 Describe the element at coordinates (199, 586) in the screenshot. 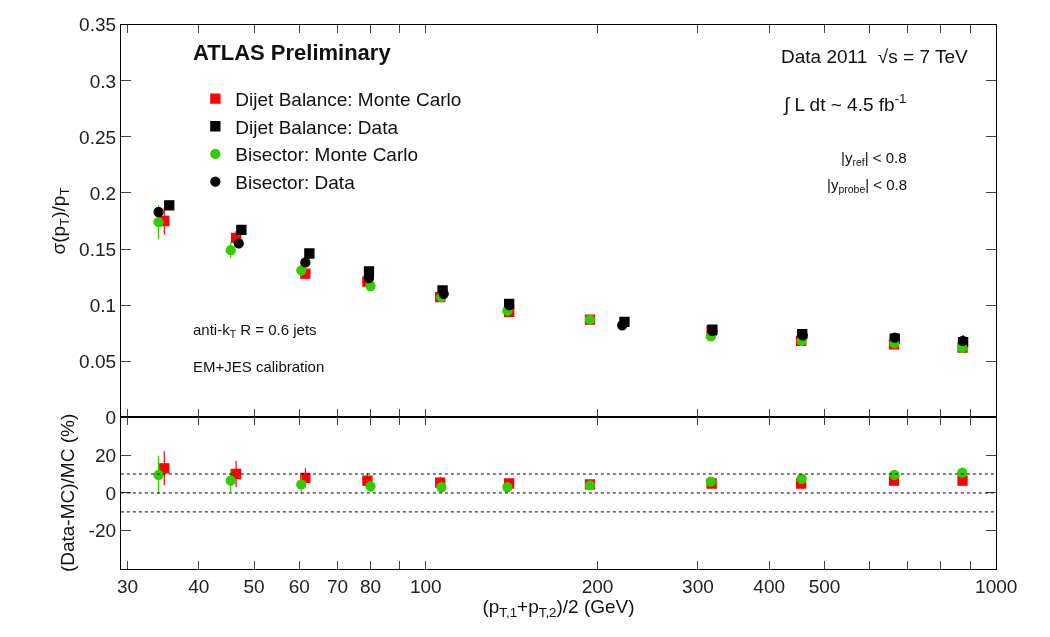

I see `x-tick-label: 40` at that location.